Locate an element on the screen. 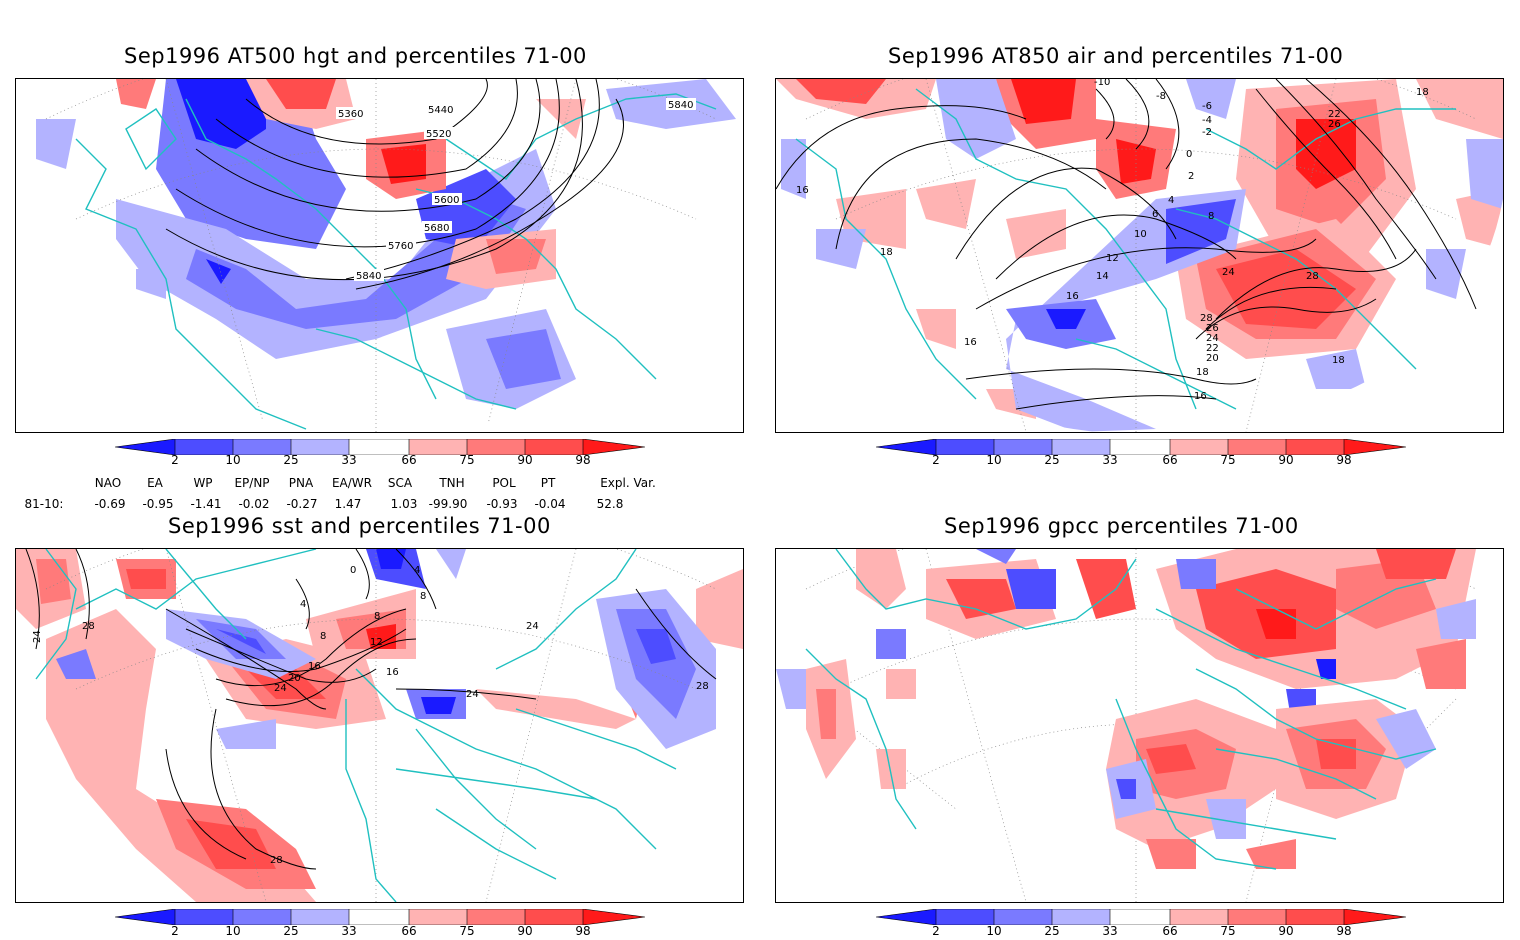 This screenshot has height=940, width=1520. contour-label: 6 is located at coordinates (1155, 214).